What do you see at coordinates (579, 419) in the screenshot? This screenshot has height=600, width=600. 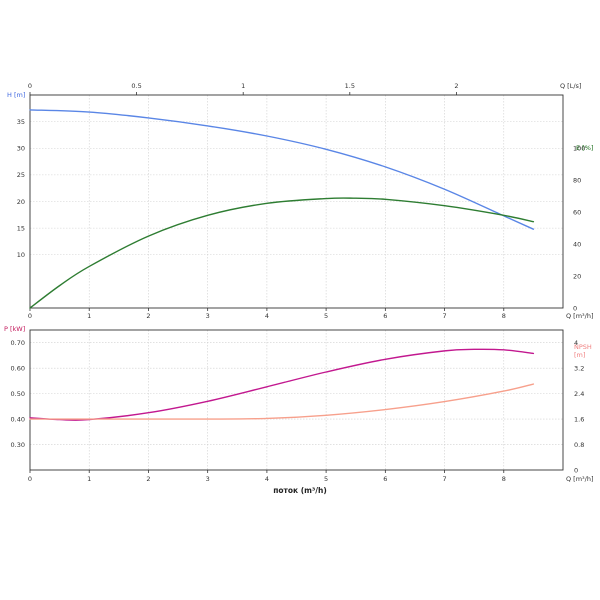 I see `npsh-axis-tick-label: 1.6` at bounding box center [579, 419].